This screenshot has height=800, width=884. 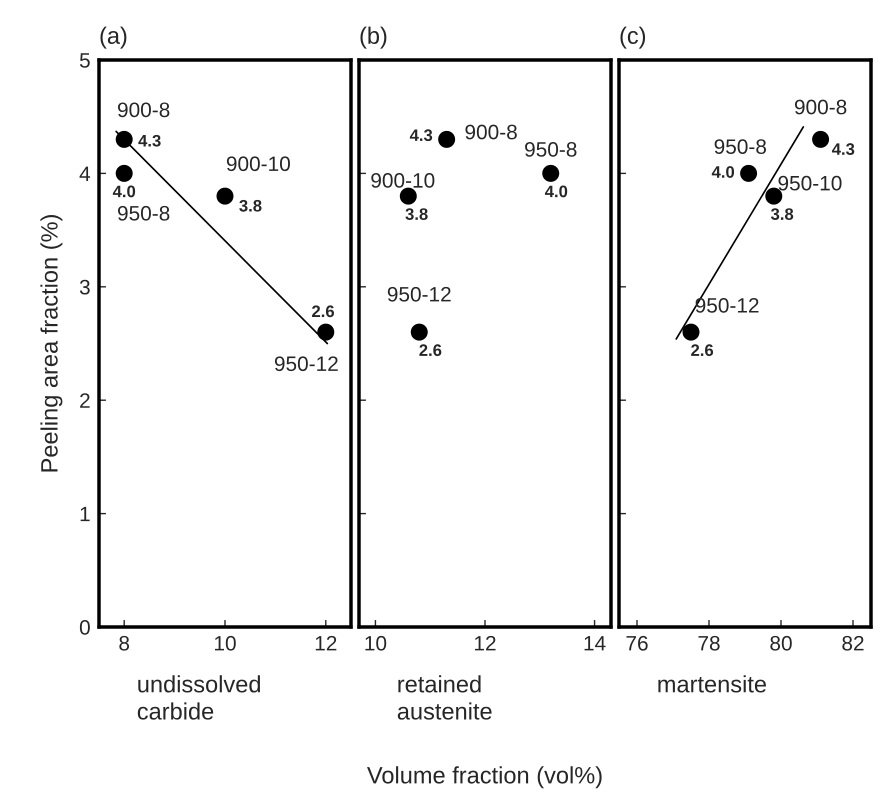 I want to click on y-tick-label: 5, so click(x=85, y=60).